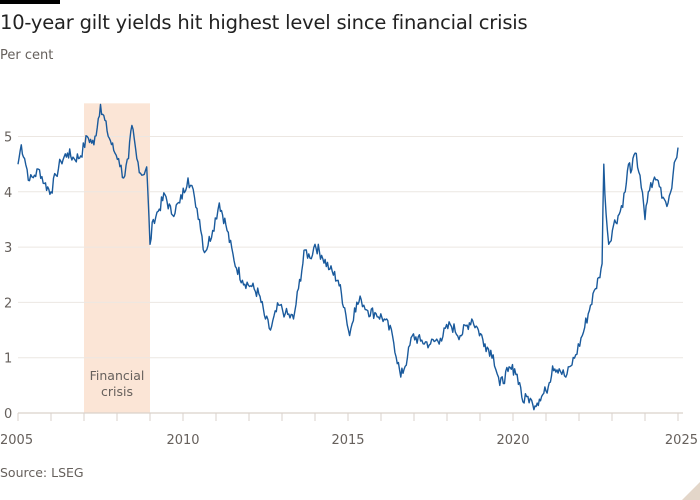 Image resolution: width=700 pixels, height=500 pixels. Describe the element at coordinates (512, 440) in the screenshot. I see `x-tick-label: 2020` at that location.